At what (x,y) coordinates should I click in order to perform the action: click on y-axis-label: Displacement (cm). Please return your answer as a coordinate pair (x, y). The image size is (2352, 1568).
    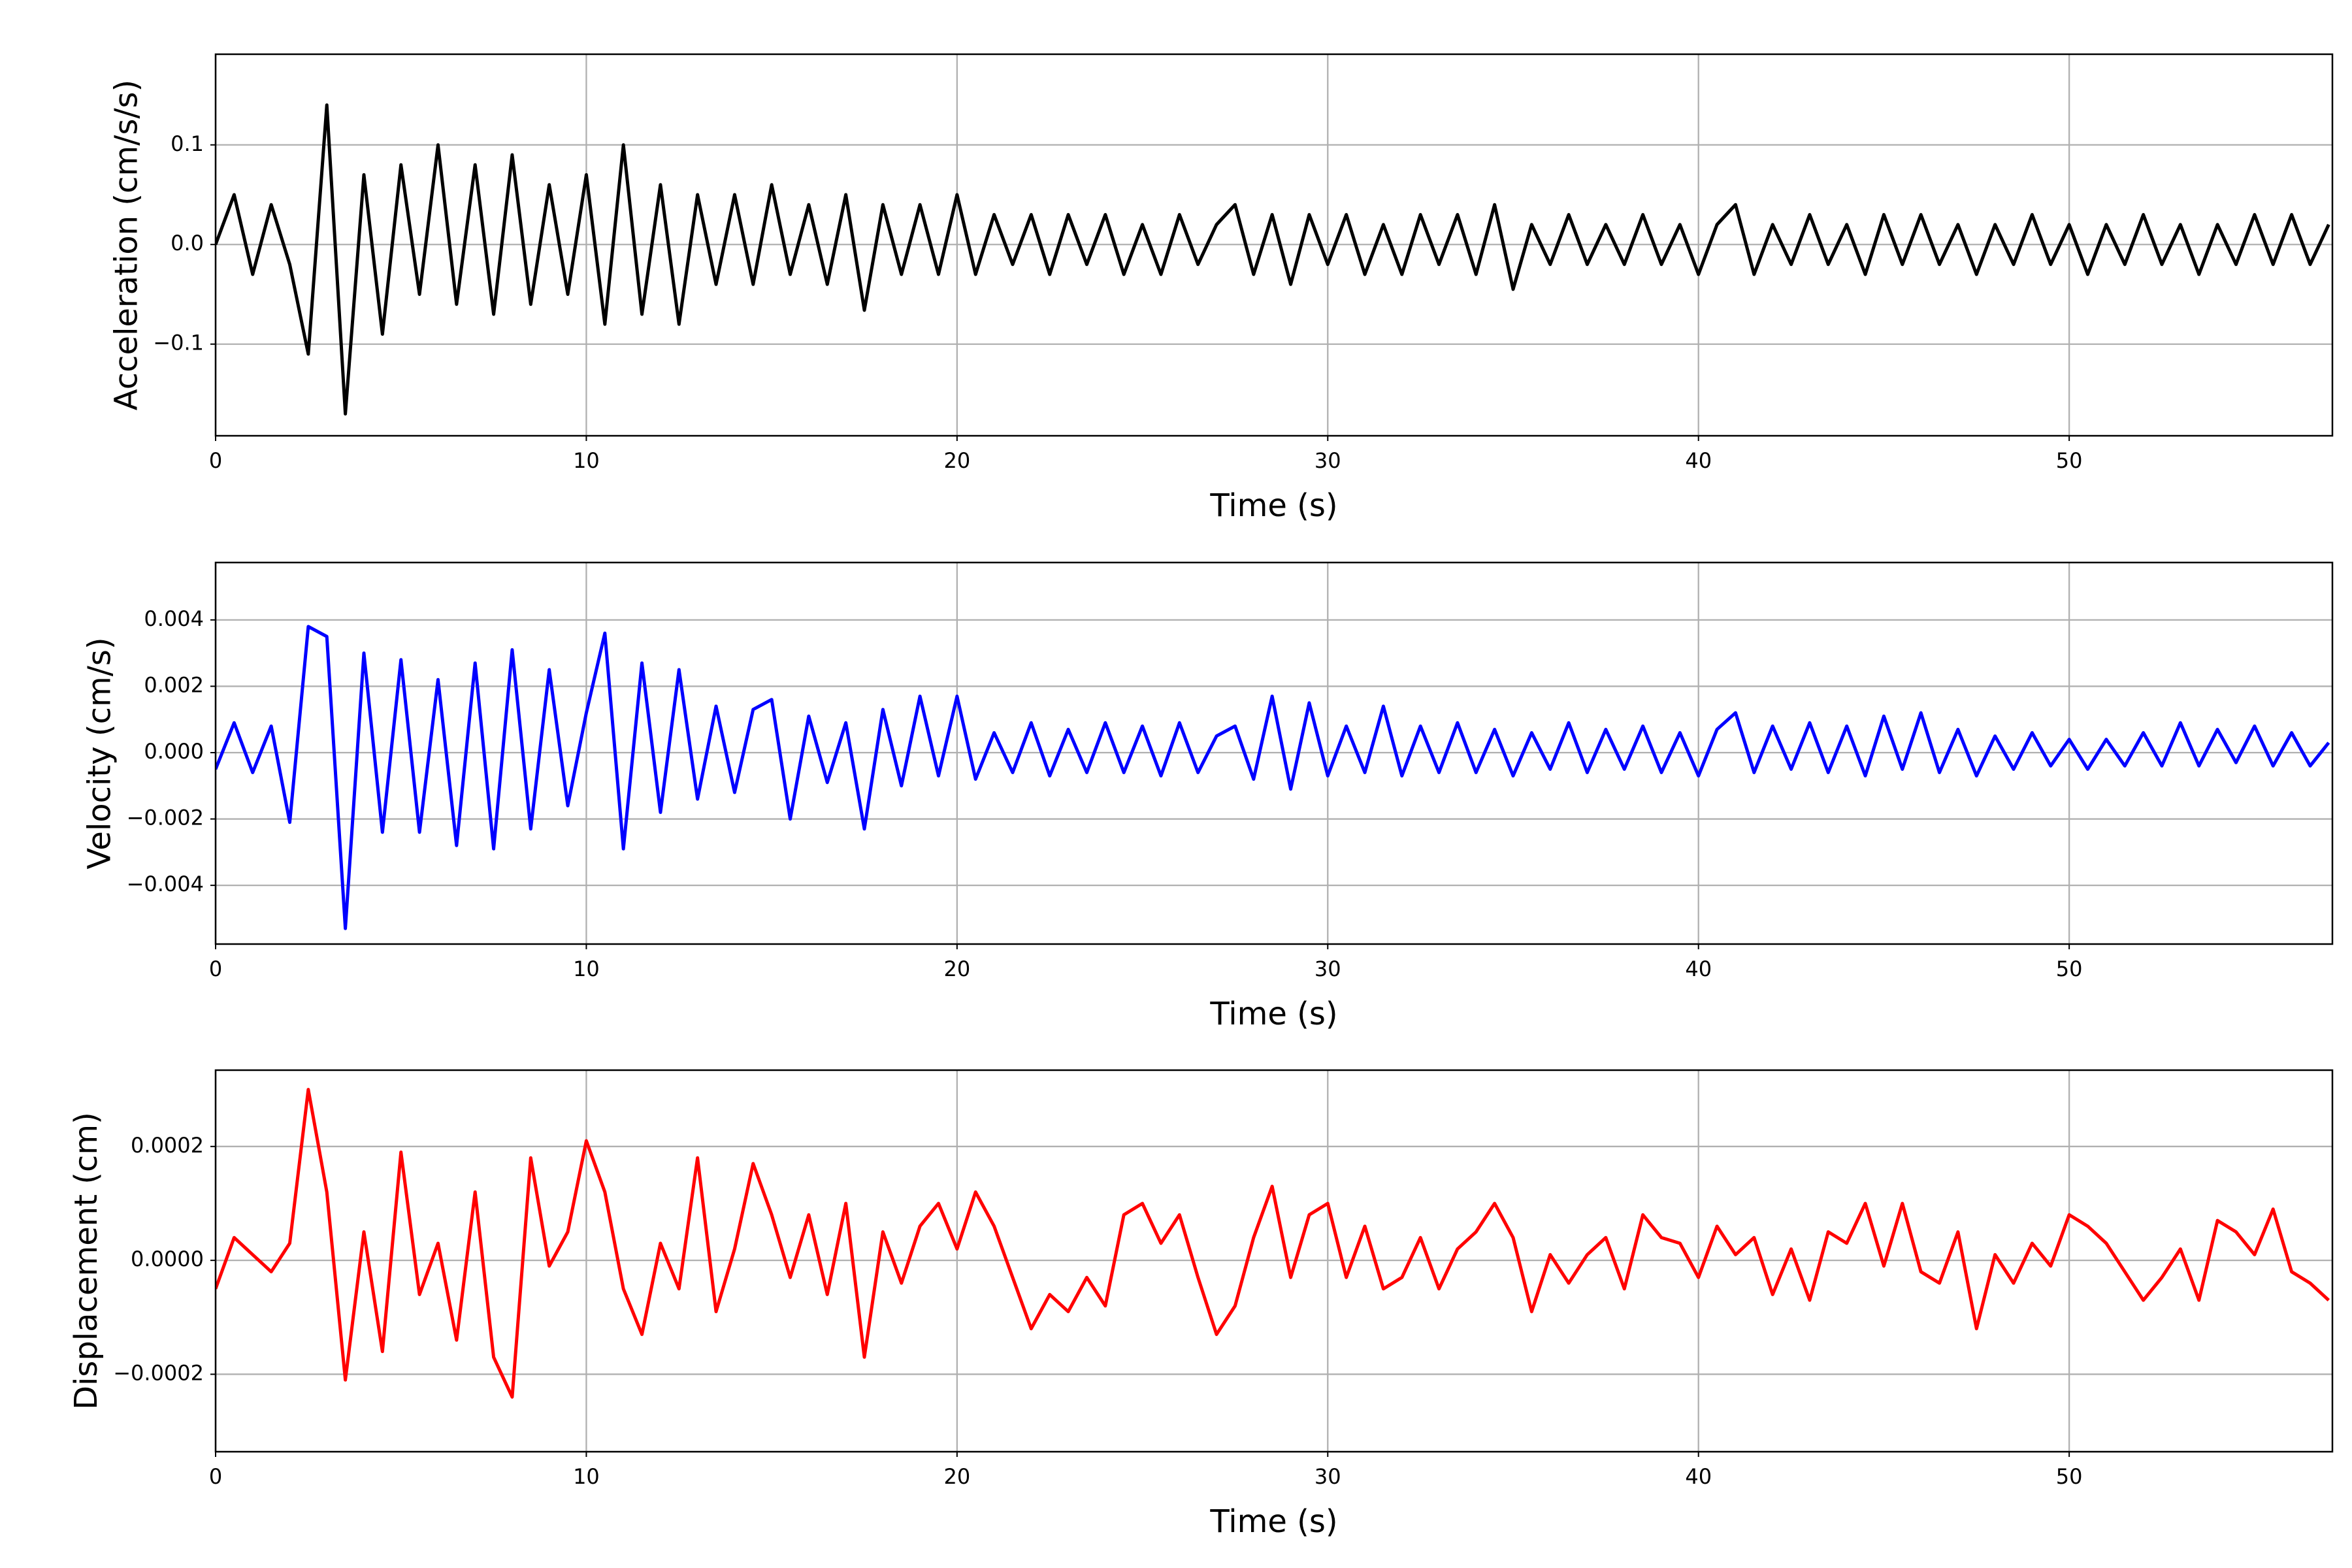
    Looking at the image, I should click on (86, 1261).